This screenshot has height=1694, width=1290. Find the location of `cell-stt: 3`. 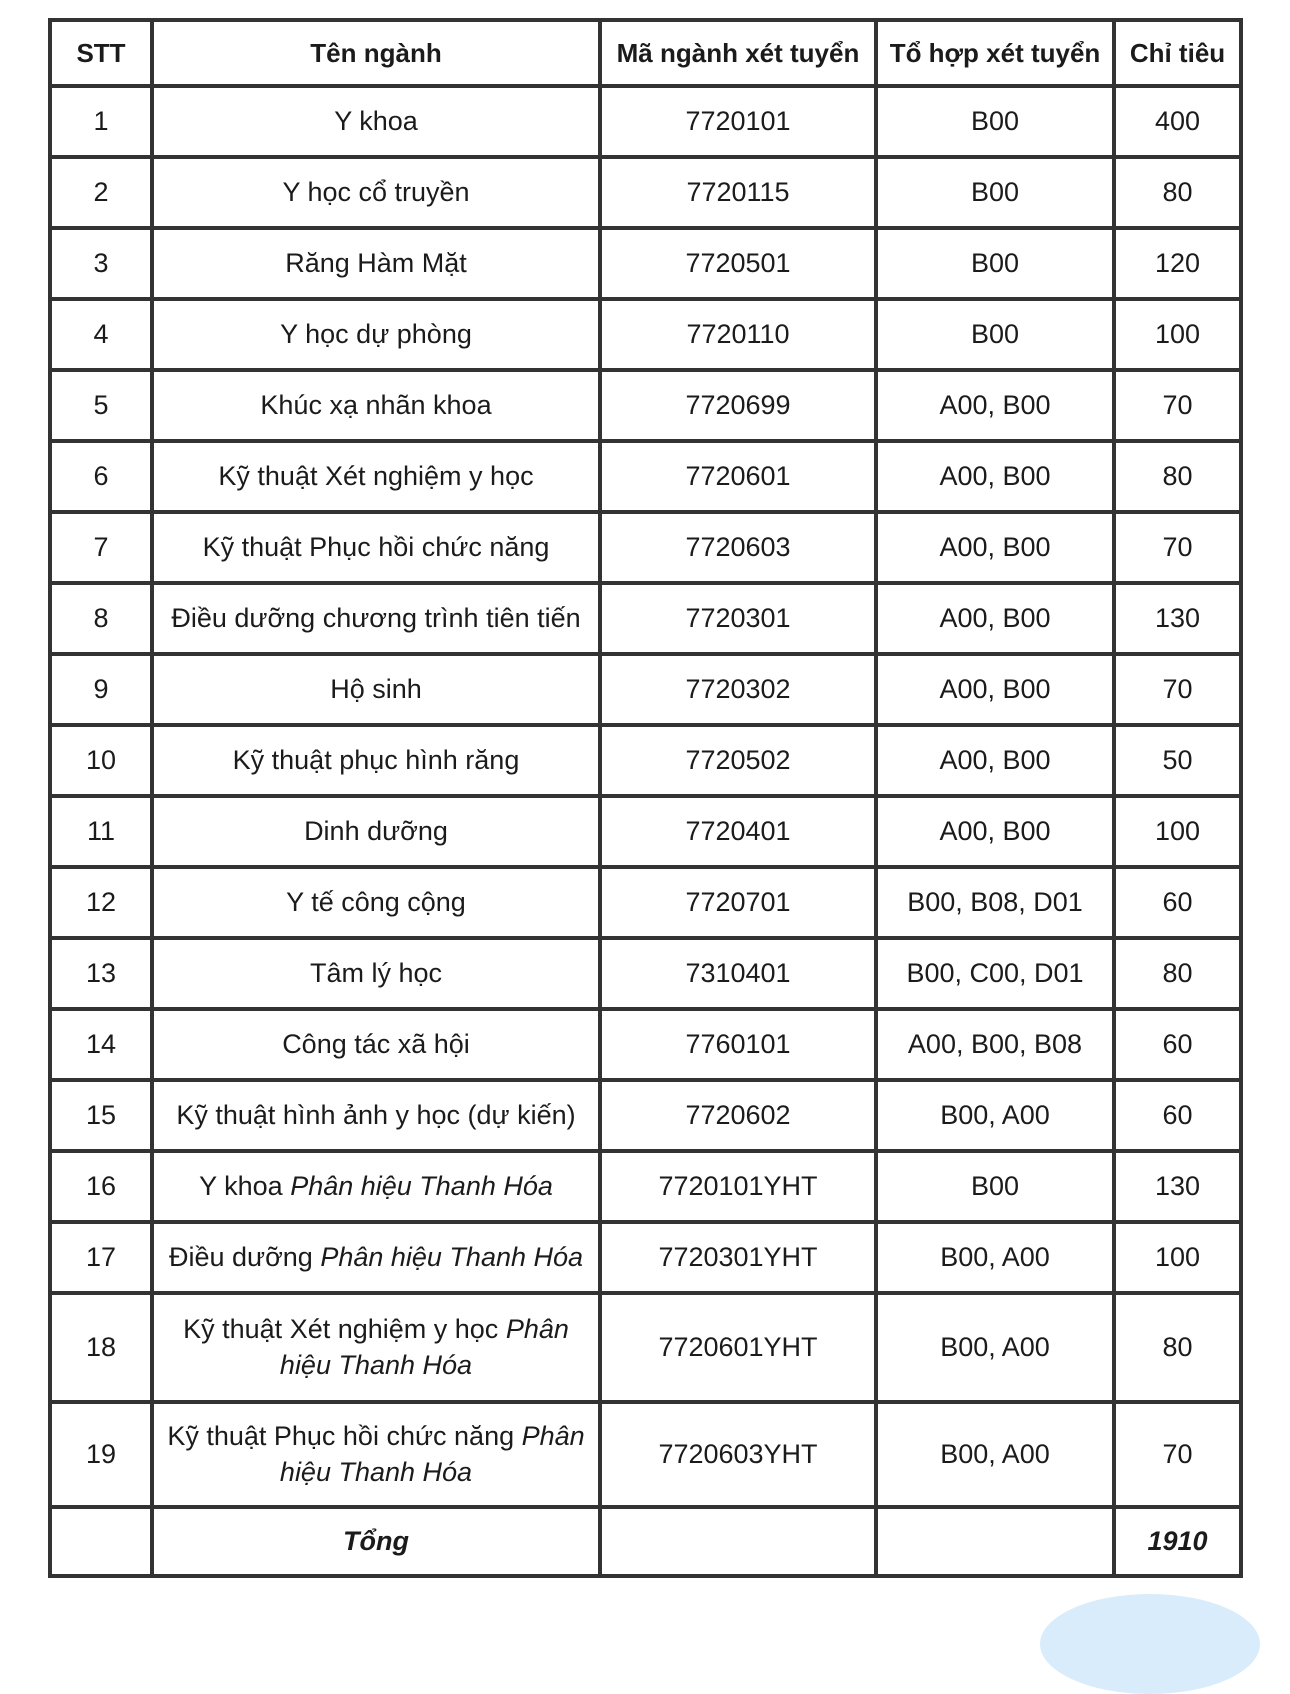

cell-stt: 3 is located at coordinates (101, 263).